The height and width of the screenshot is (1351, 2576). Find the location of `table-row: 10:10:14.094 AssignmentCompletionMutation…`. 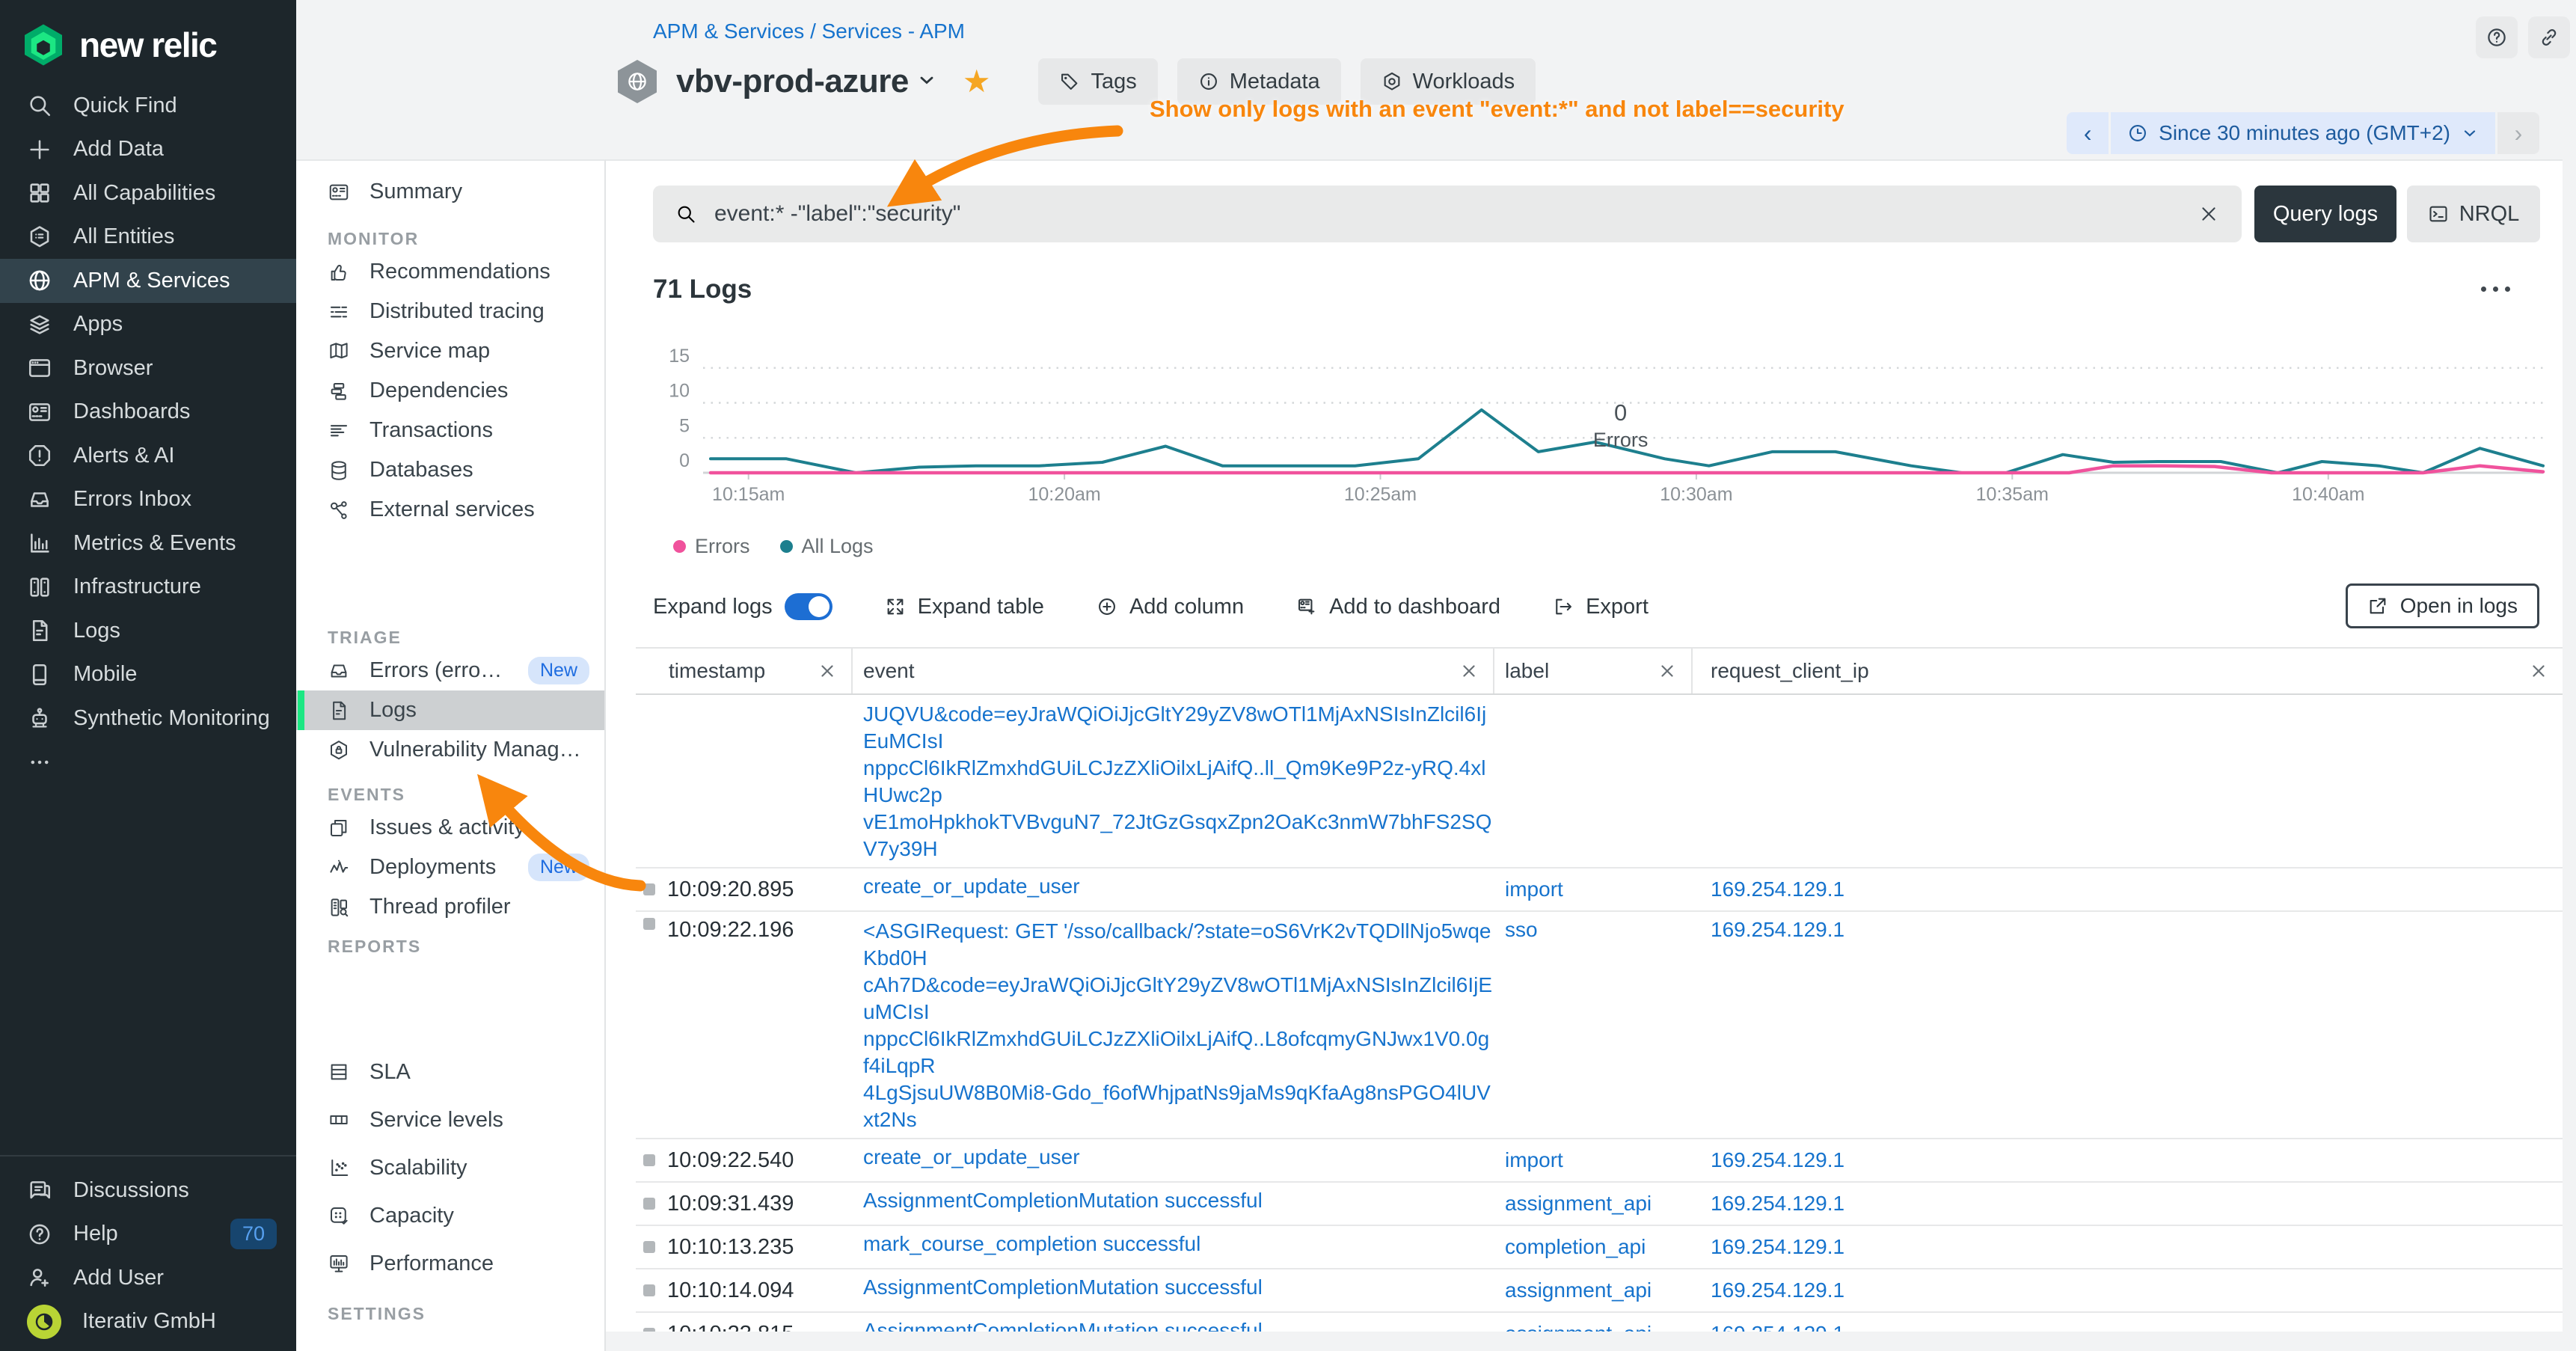

table-row: 10:10:14.094 AssignmentCompletionMutation… is located at coordinates (1599, 1291).